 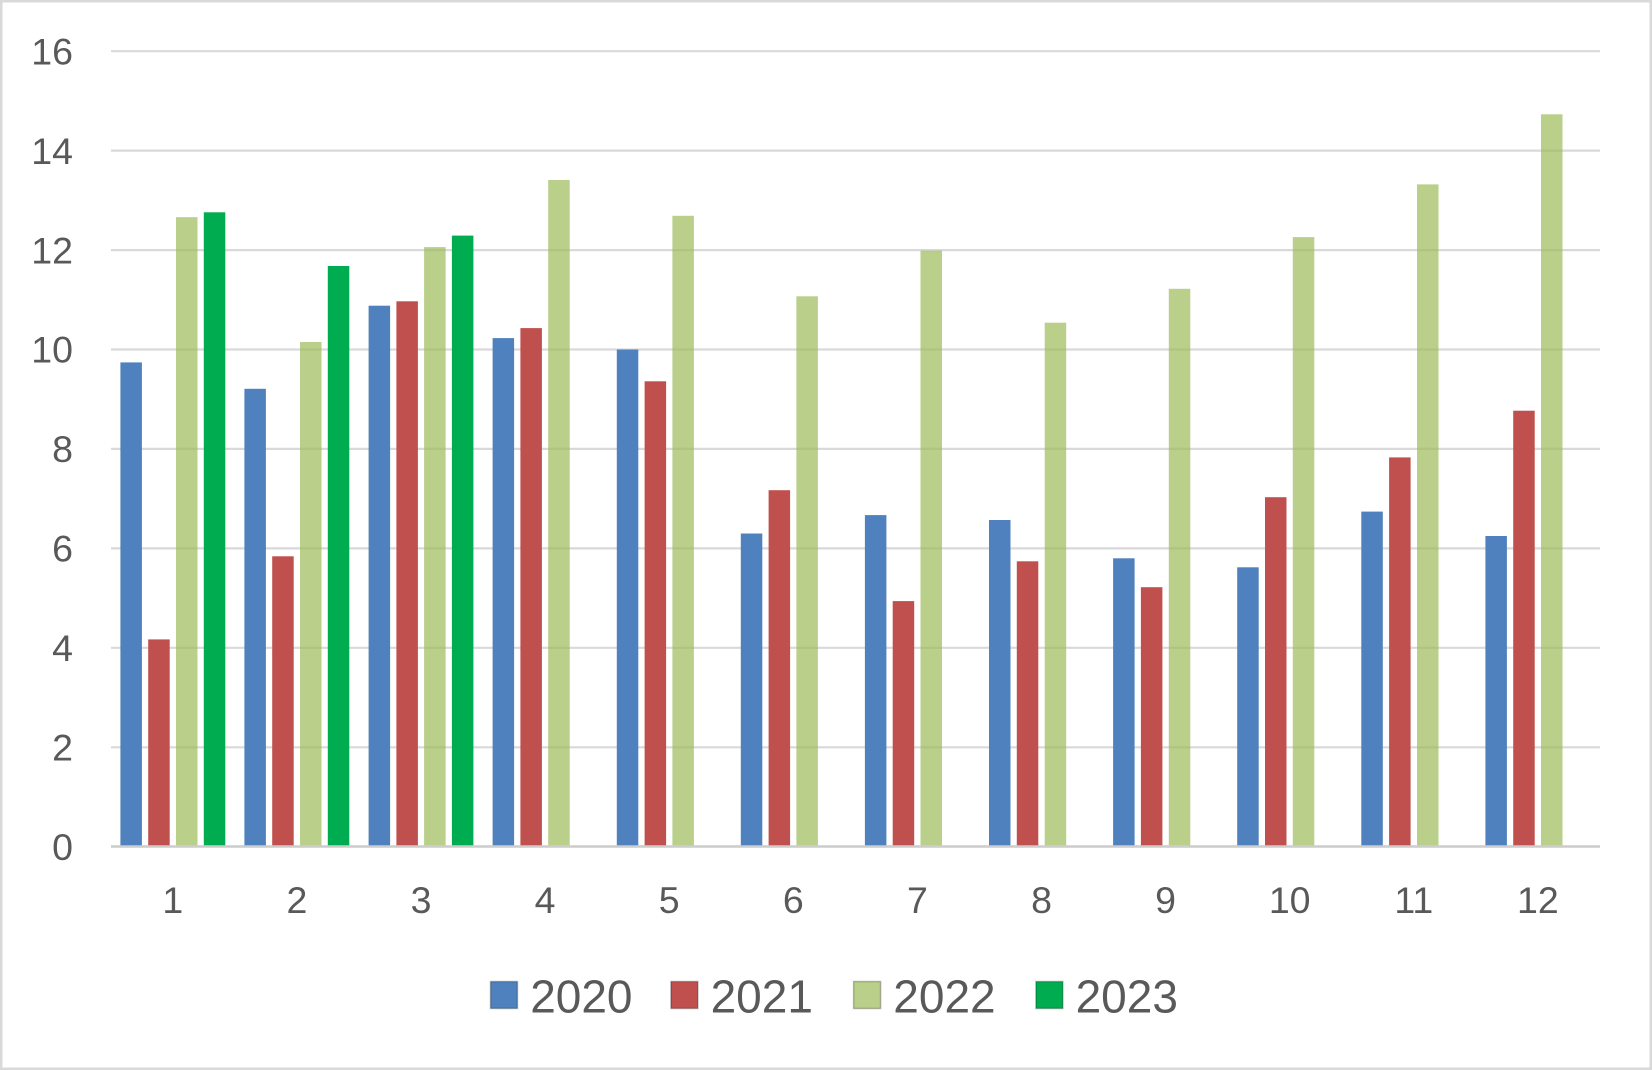 I want to click on svg-text: 2021, so click(x=762, y=996).